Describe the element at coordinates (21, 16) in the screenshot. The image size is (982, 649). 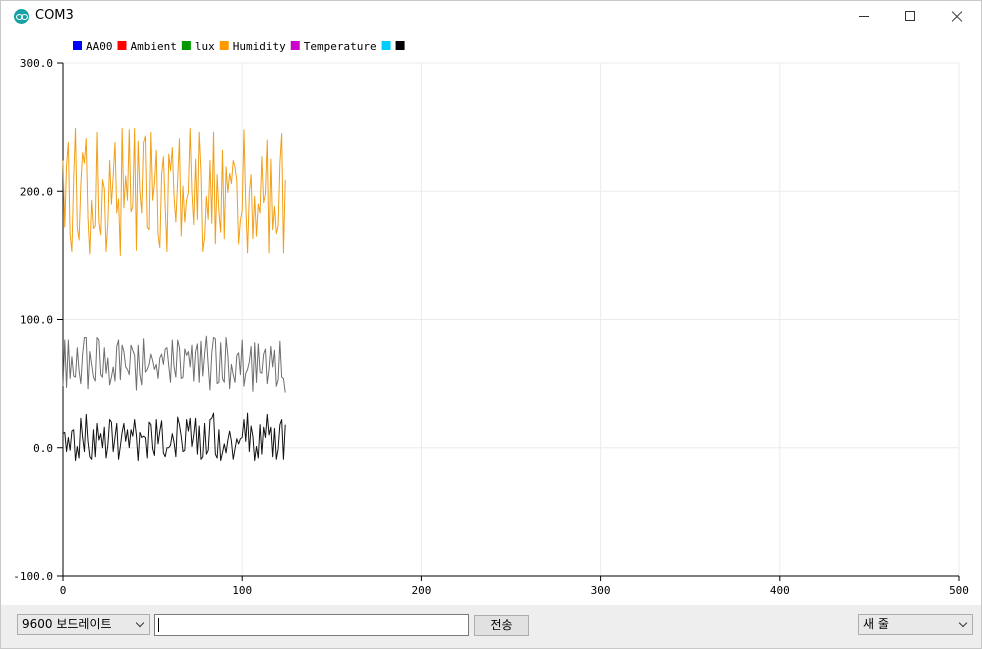
I see `arduino-logo-icon` at that location.